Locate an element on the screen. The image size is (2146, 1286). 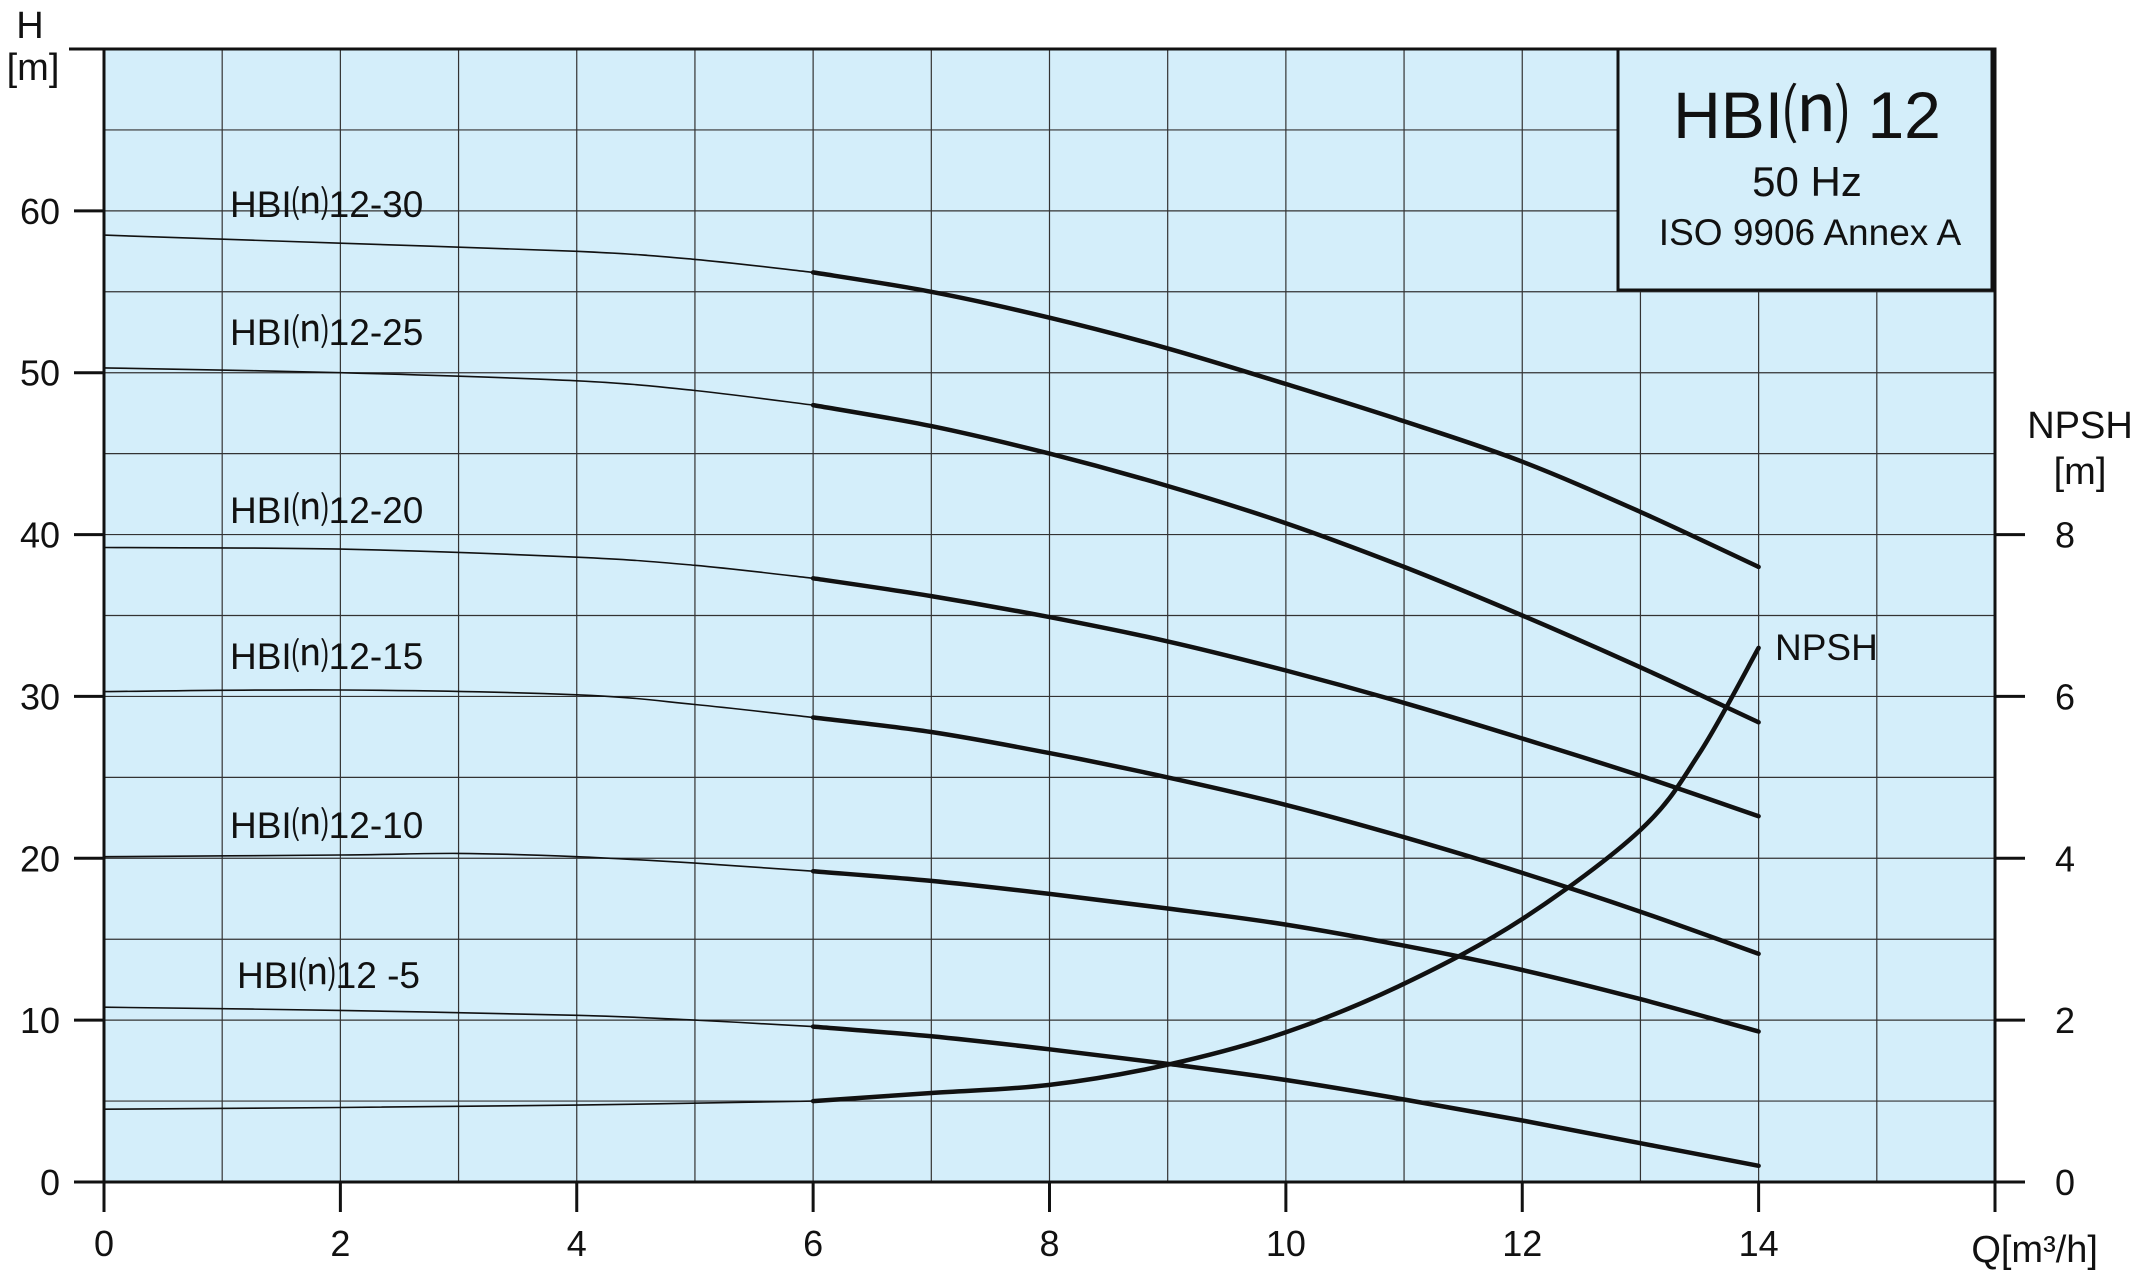
y-right-tick-label: 8 is located at coordinates (2065, 535).